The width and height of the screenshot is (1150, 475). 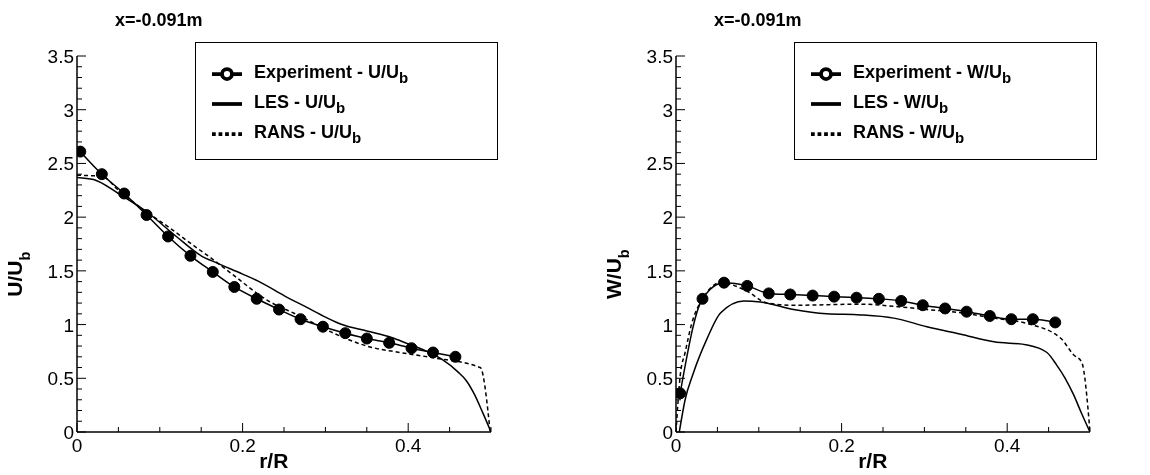 What do you see at coordinates (932, 74) in the screenshot?
I see `legend-label: Experiment - W/U$_{b}$` at bounding box center [932, 74].